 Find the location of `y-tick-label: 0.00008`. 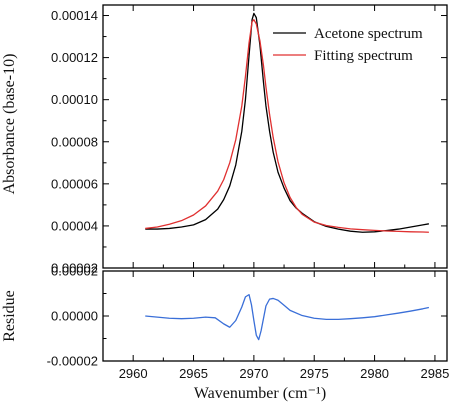

y-tick-label: 0.00008 is located at coordinates (74, 141).